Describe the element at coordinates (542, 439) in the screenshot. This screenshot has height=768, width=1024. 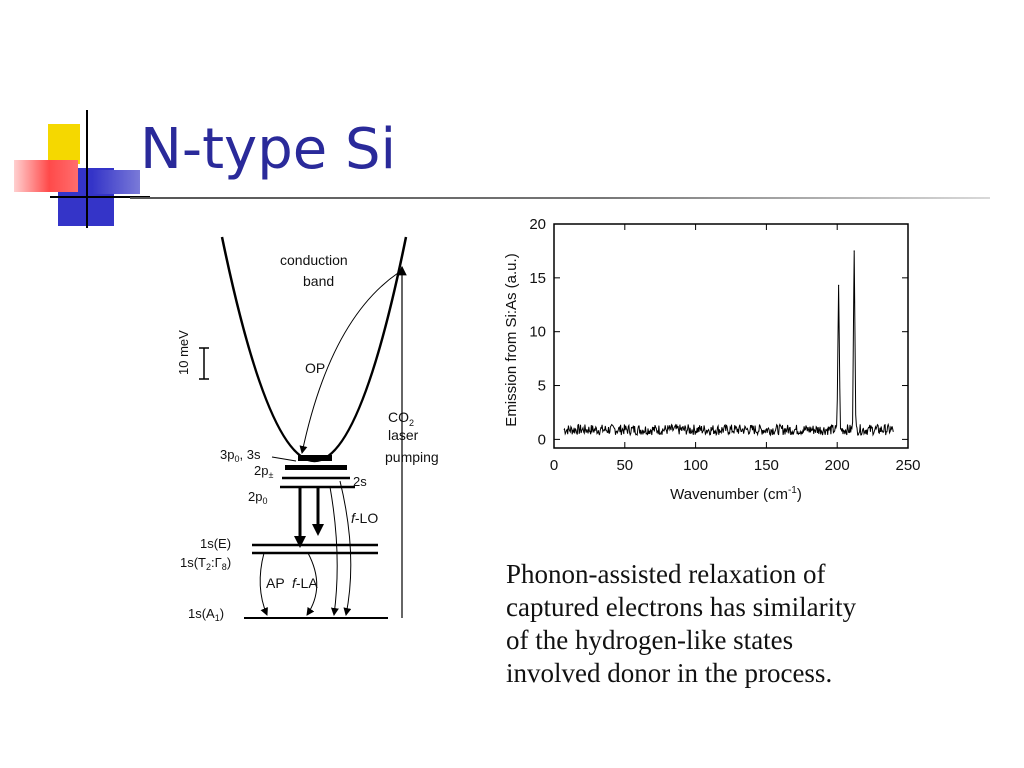
I see `y-tick-label: 0` at that location.